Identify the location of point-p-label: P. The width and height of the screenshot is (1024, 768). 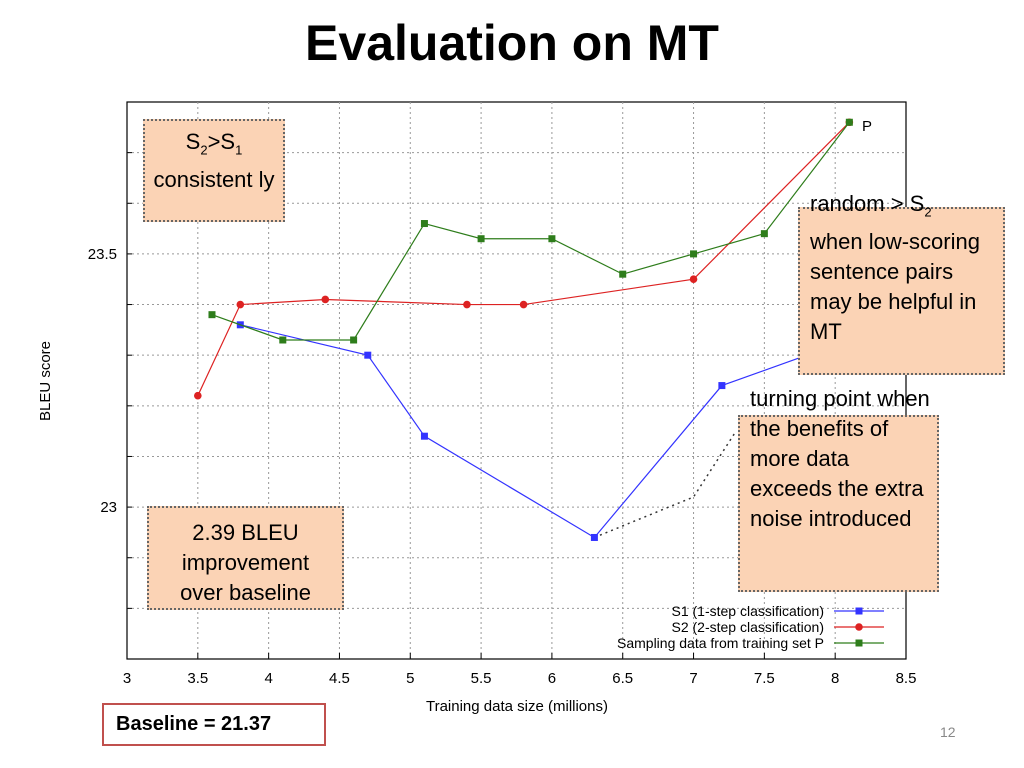
(867, 126).